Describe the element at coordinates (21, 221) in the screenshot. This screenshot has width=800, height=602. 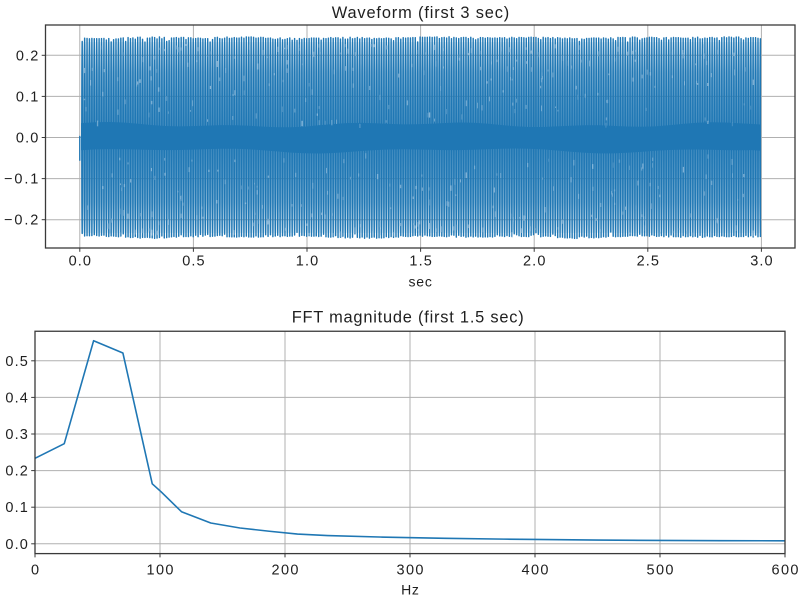
I see `svg-text: −0.2` at that location.